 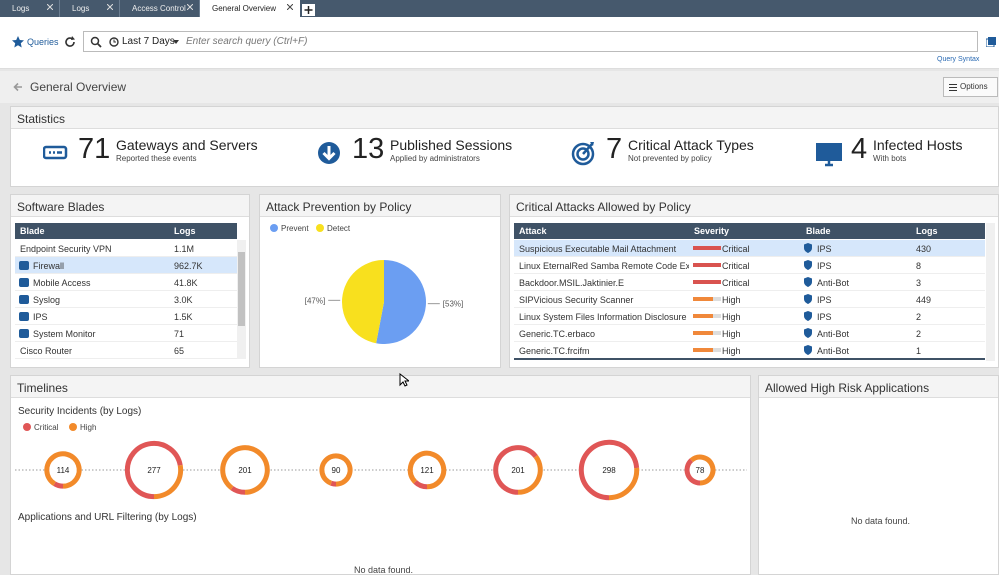 What do you see at coordinates (46, 351) in the screenshot?
I see `cell-text: Cisco Router` at bounding box center [46, 351].